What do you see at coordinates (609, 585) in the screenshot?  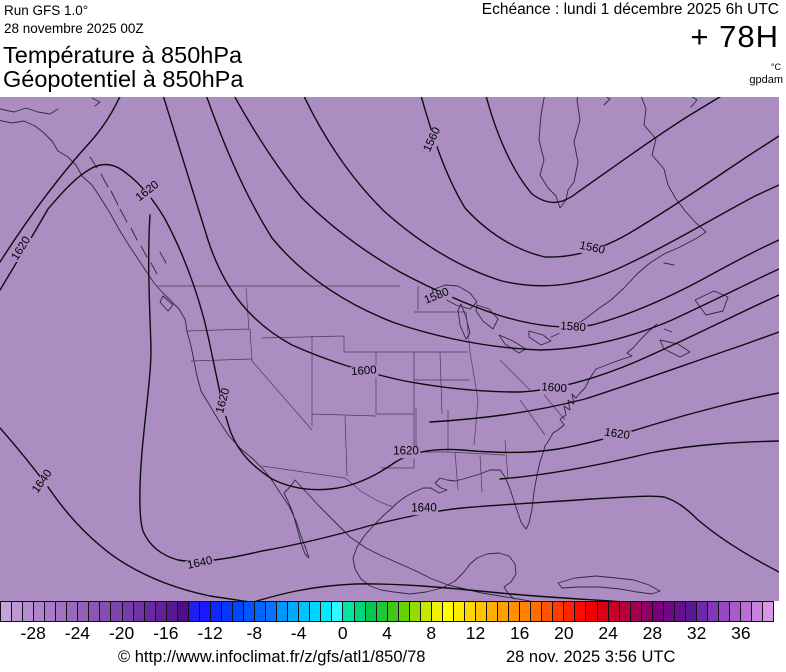 I see `coast-cuba` at bounding box center [609, 585].